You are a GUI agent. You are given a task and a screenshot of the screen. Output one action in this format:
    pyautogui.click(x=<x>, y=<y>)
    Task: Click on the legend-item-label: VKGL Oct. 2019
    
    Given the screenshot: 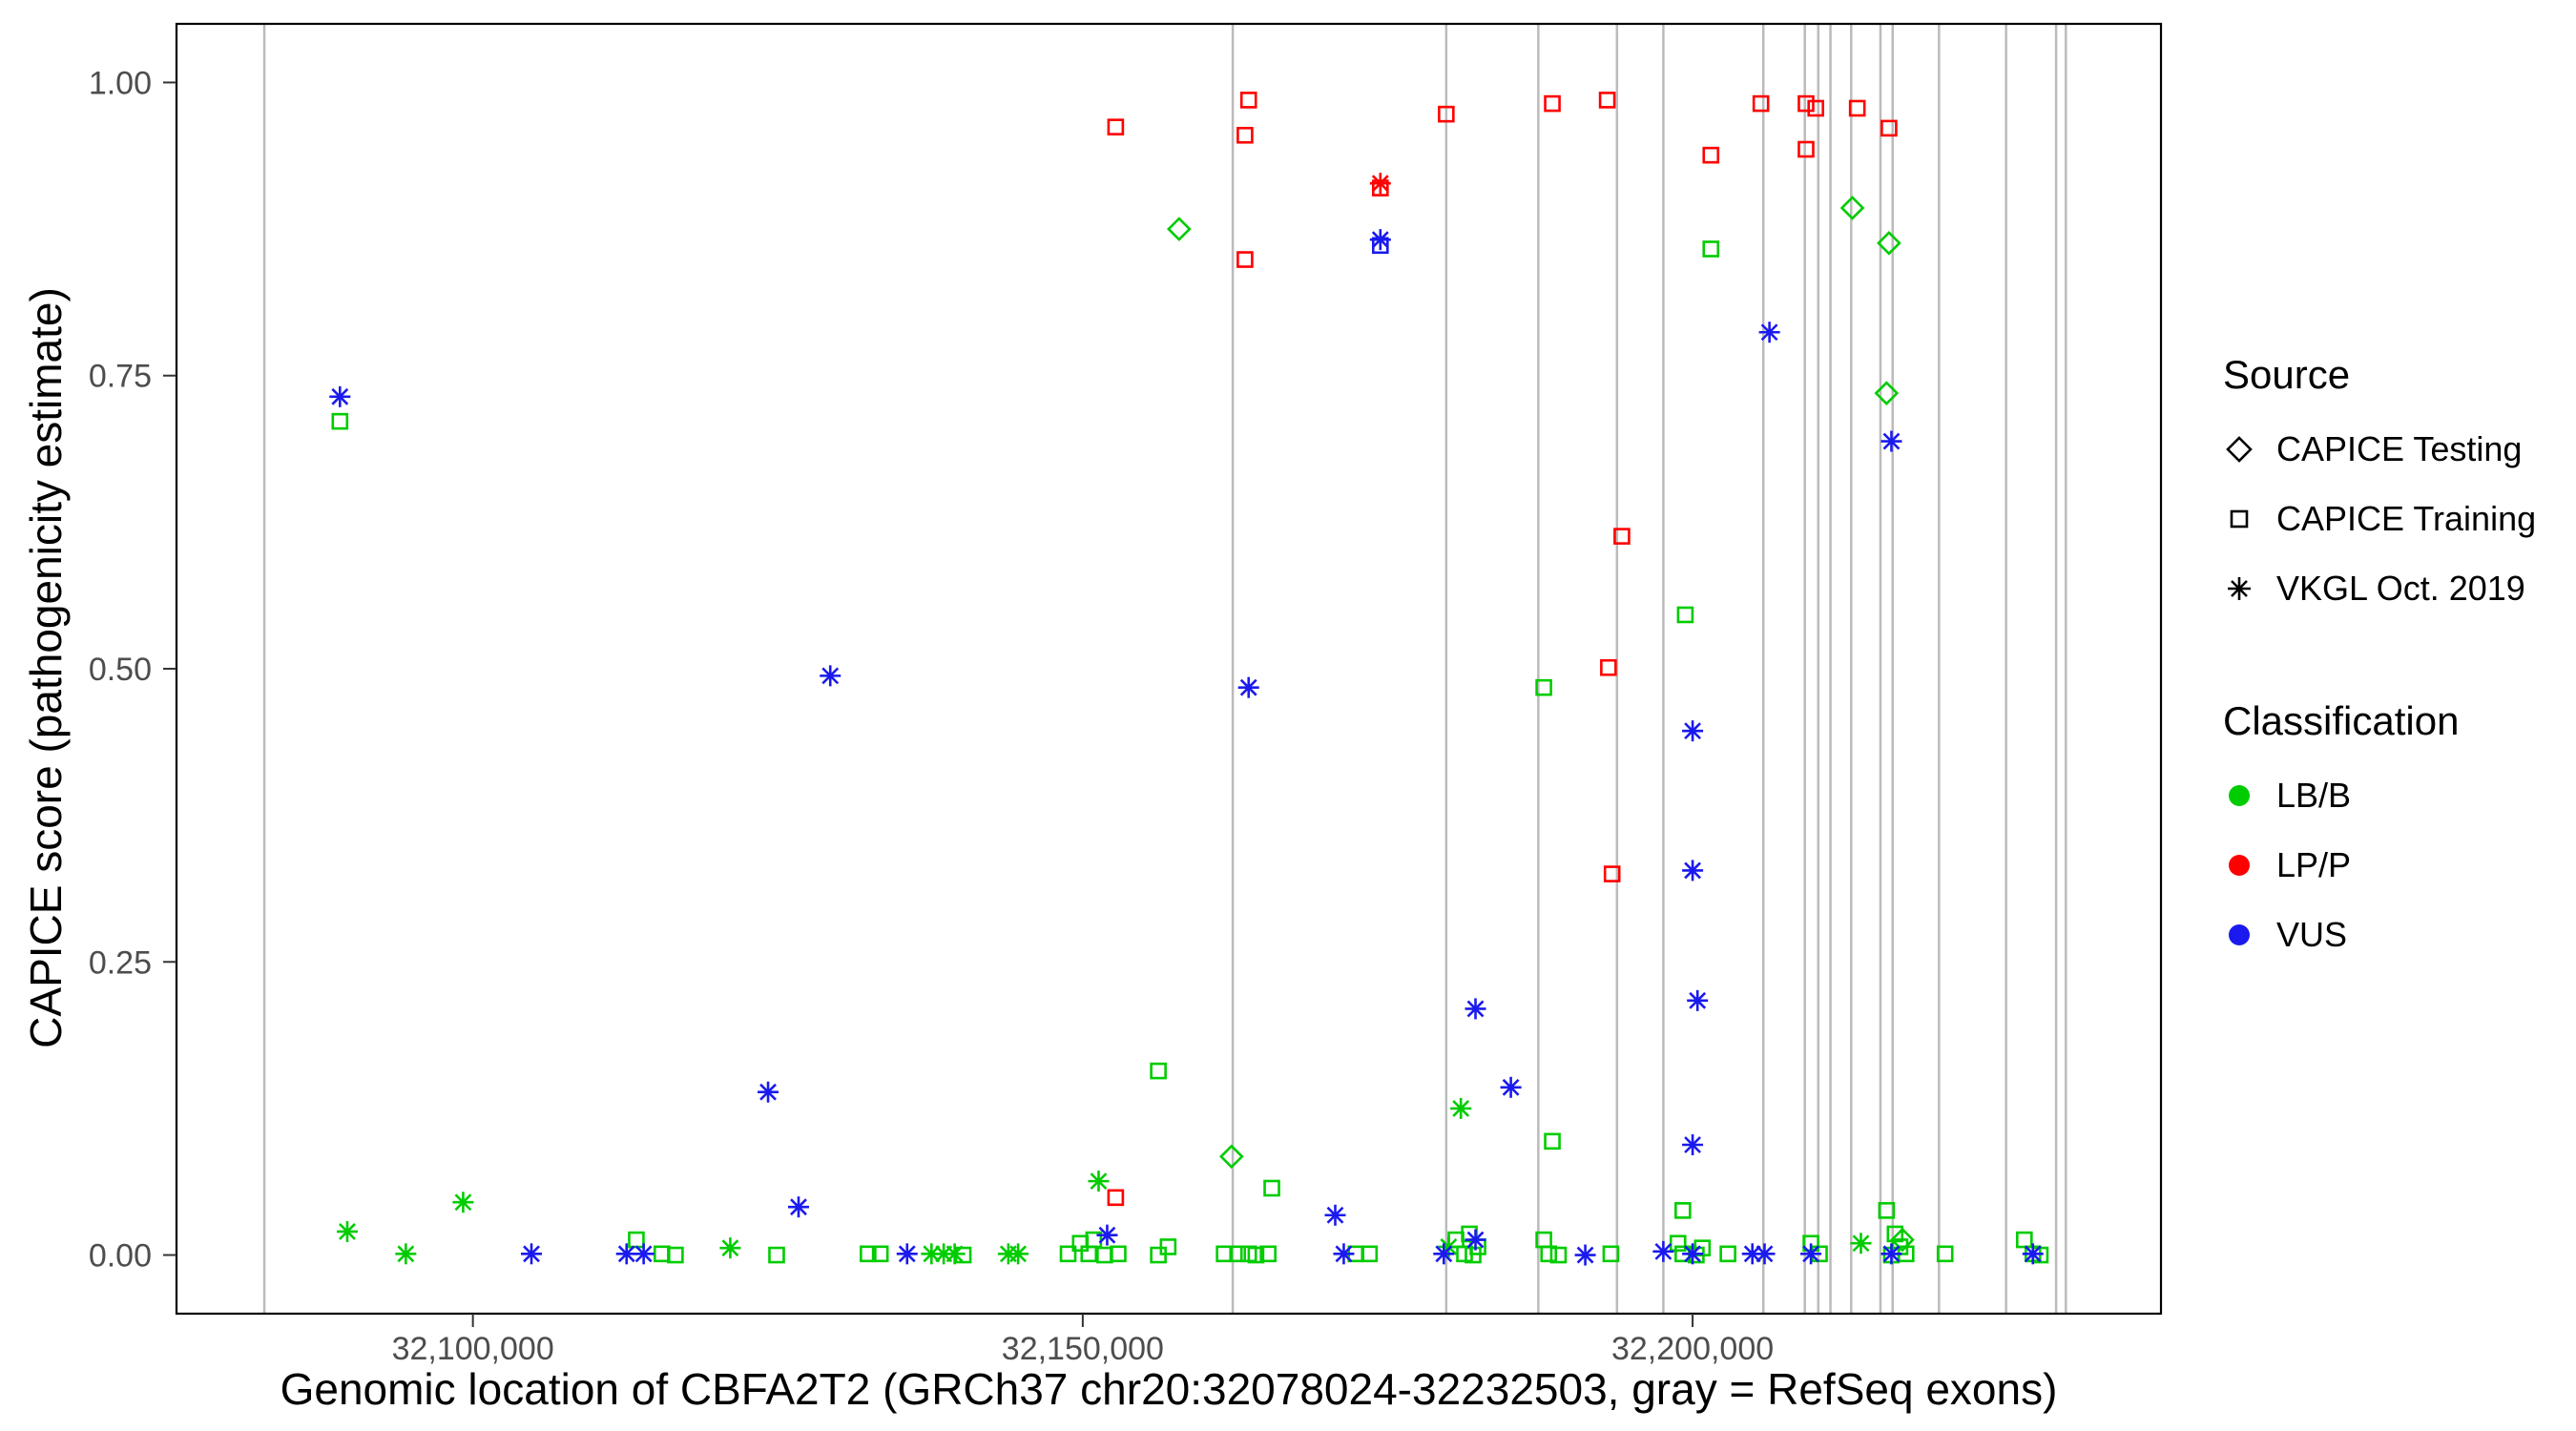 What is the action you would take?
    pyautogui.click(x=2400, y=588)
    